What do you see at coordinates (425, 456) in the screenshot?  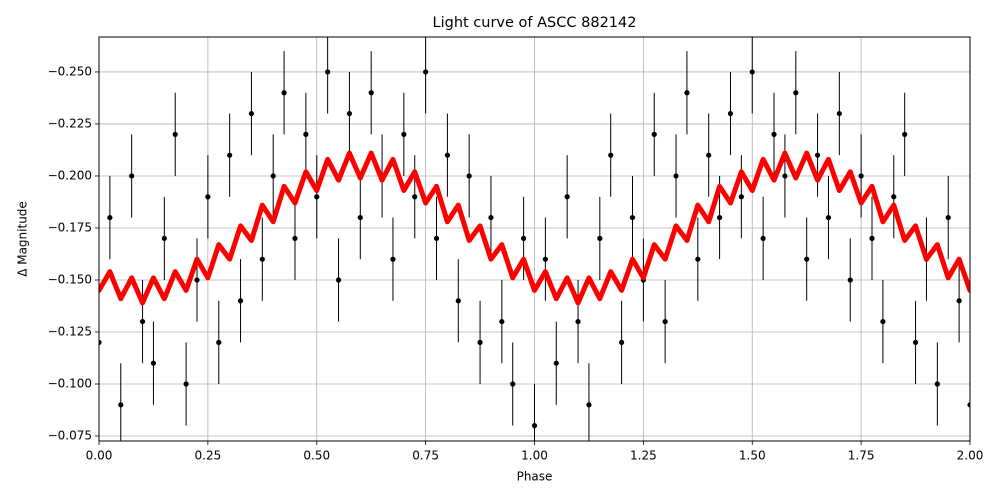 I see `x-tick-label: 0.75` at bounding box center [425, 456].